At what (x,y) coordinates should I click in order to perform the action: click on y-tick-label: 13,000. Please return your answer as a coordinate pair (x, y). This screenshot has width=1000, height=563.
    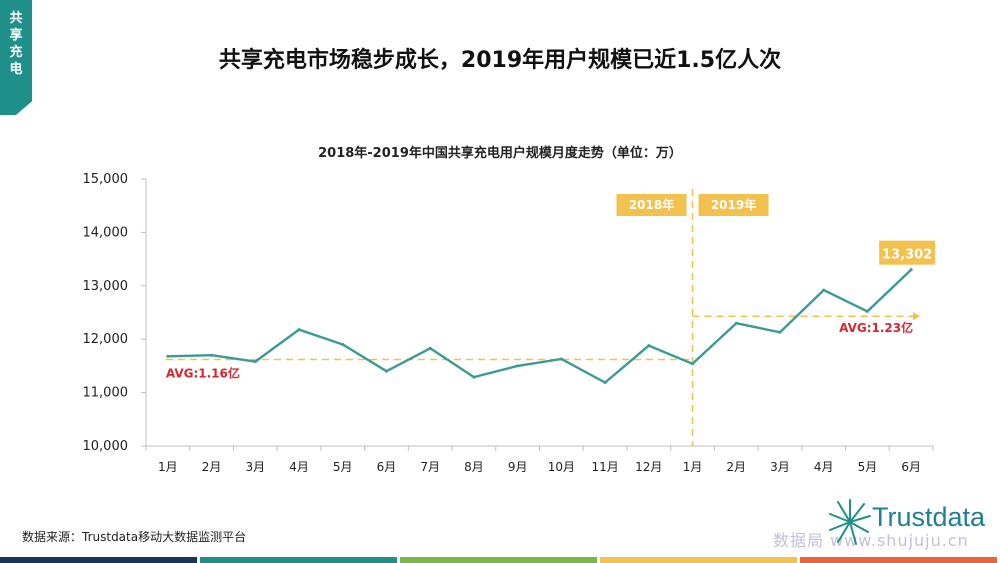
    Looking at the image, I should click on (106, 286).